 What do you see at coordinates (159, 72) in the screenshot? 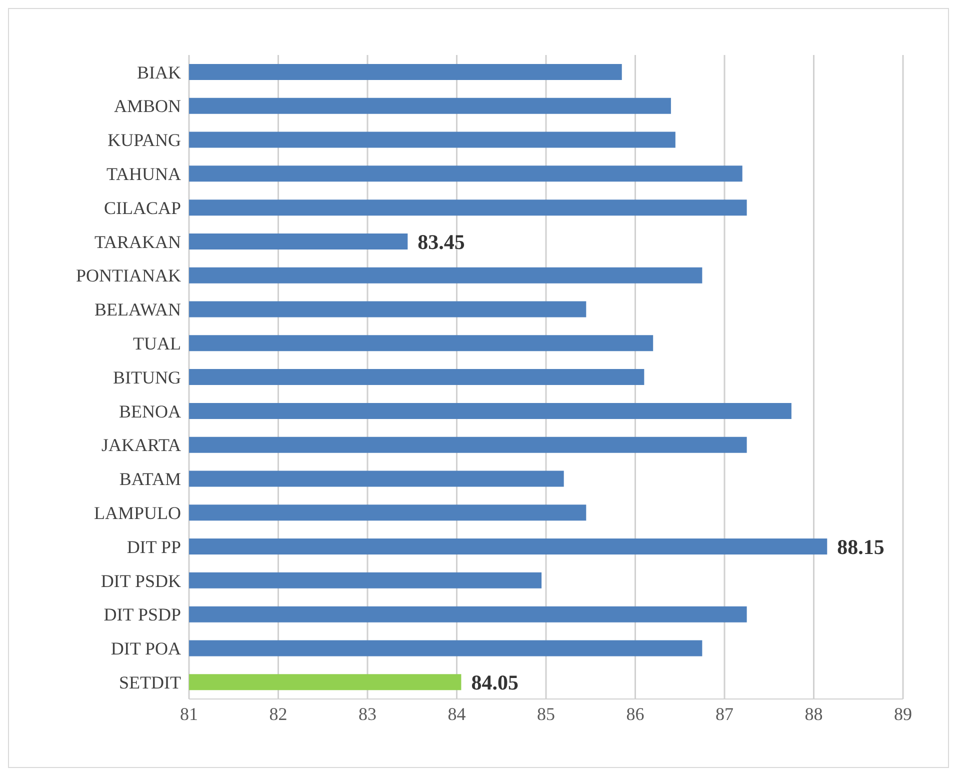
I see `y-tick-label: BIAK` at bounding box center [159, 72].